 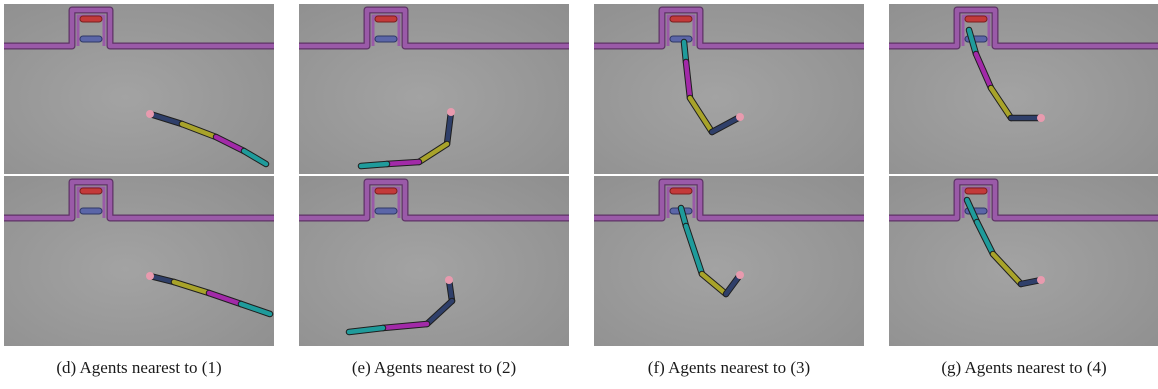 I want to click on subfigure-caption: (d) Agents nearest to (1), so click(x=139, y=367).